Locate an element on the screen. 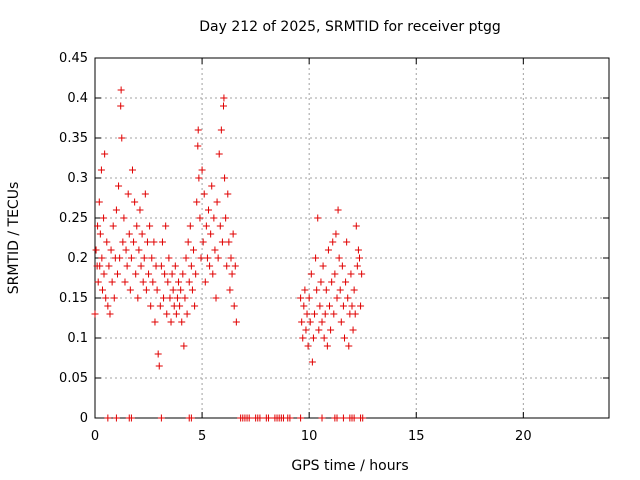  y-tick-label: 0.05 is located at coordinates (73, 378).